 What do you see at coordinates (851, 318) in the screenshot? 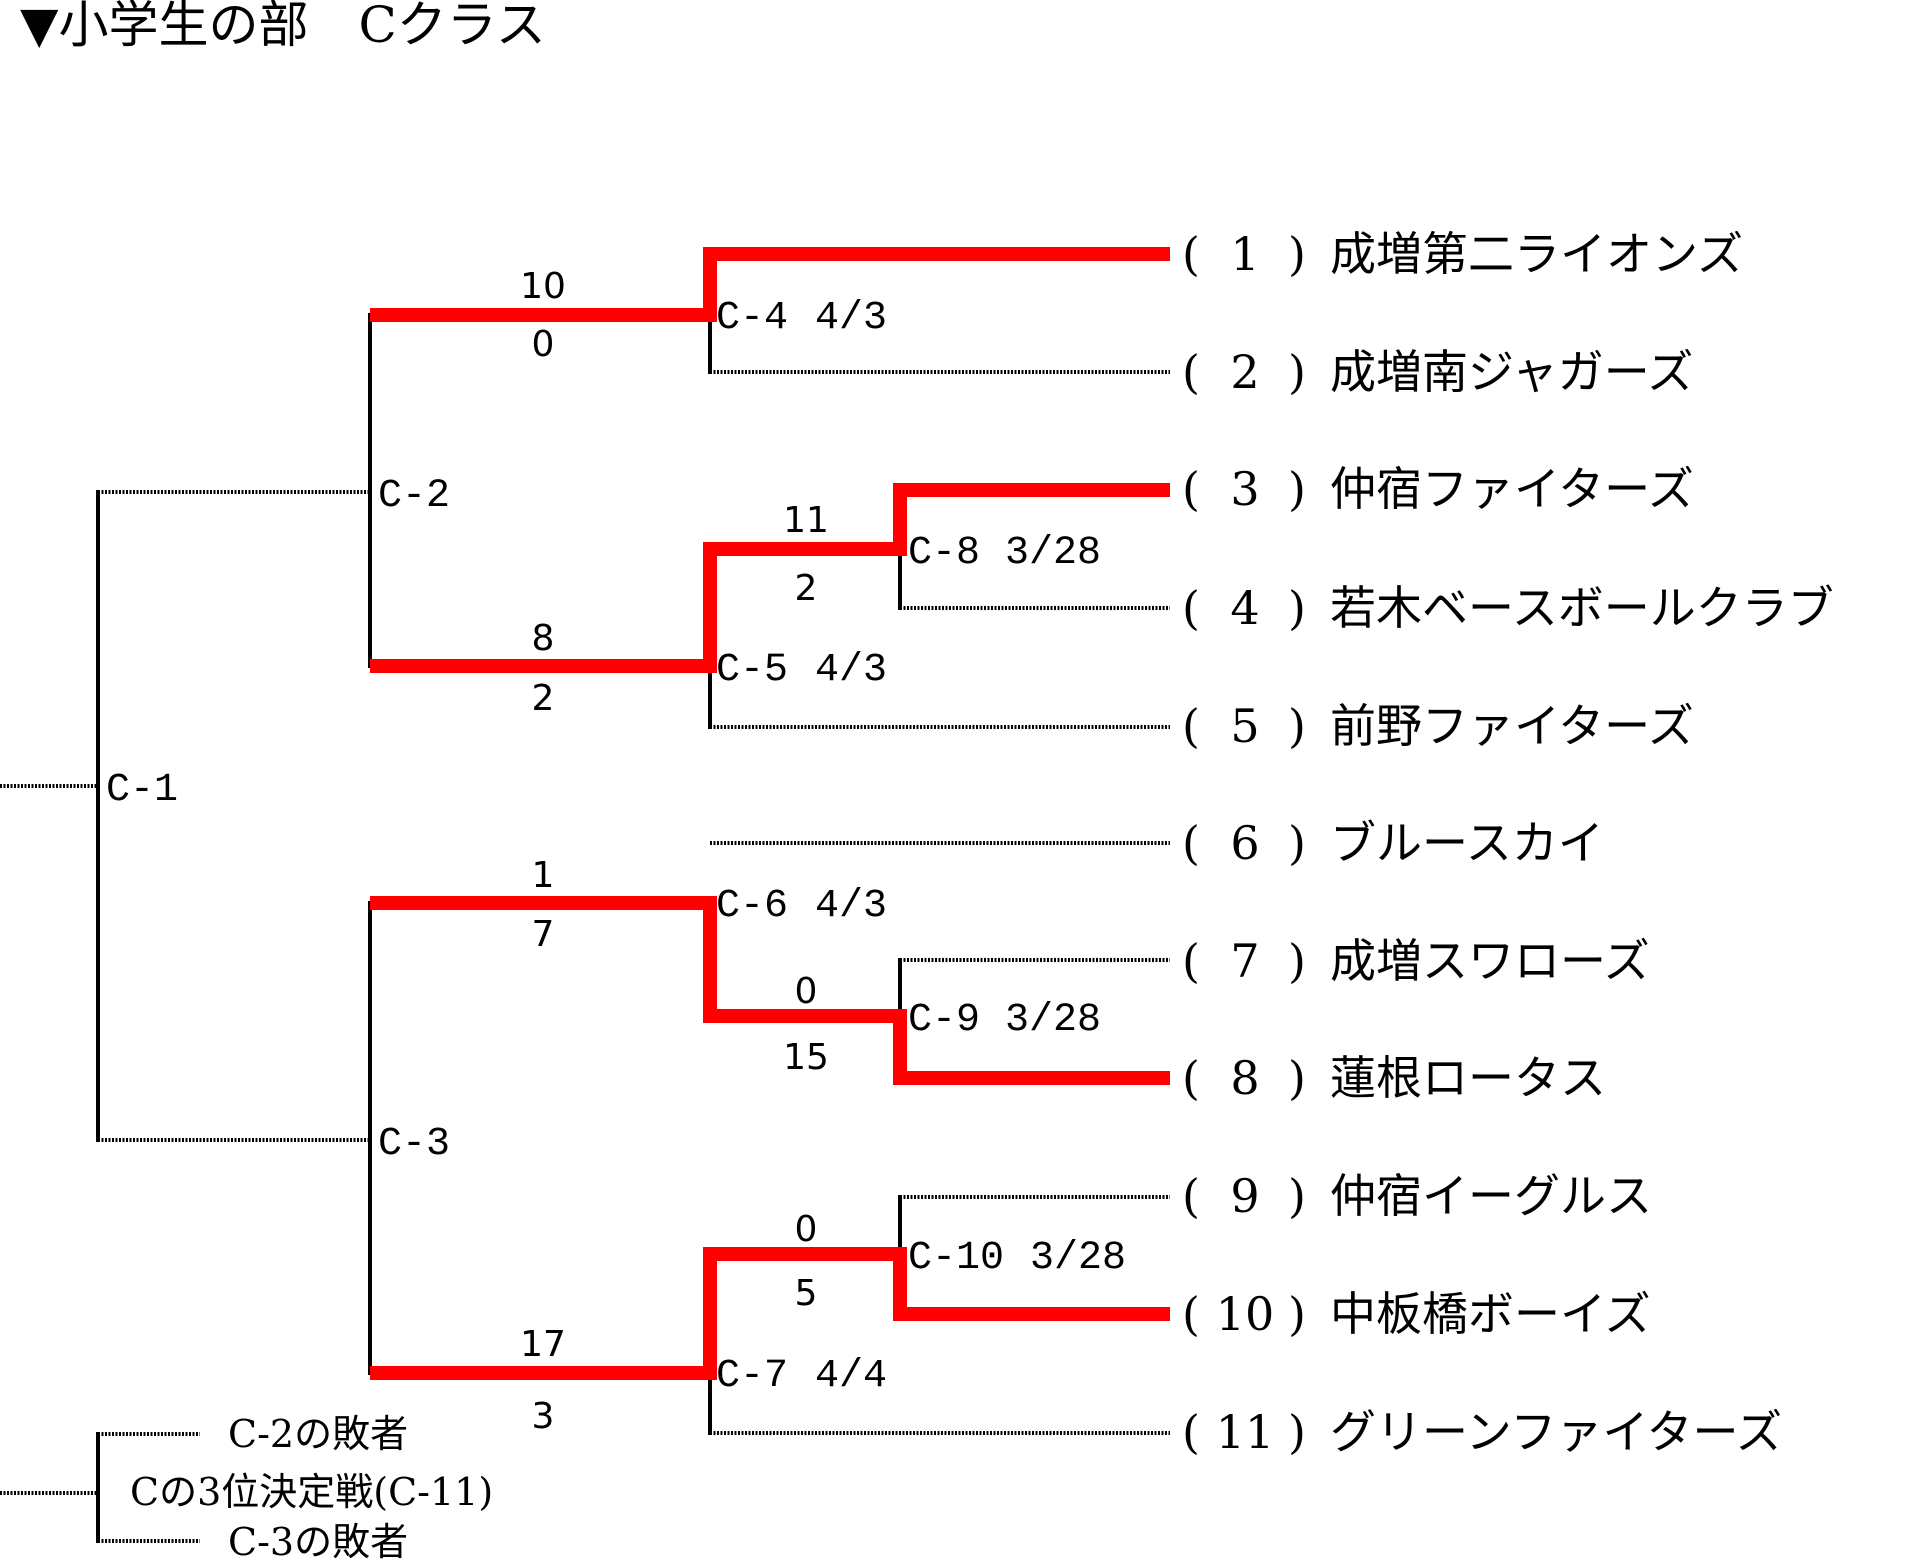
I see `match-date-c4: 4/3` at bounding box center [851, 318].